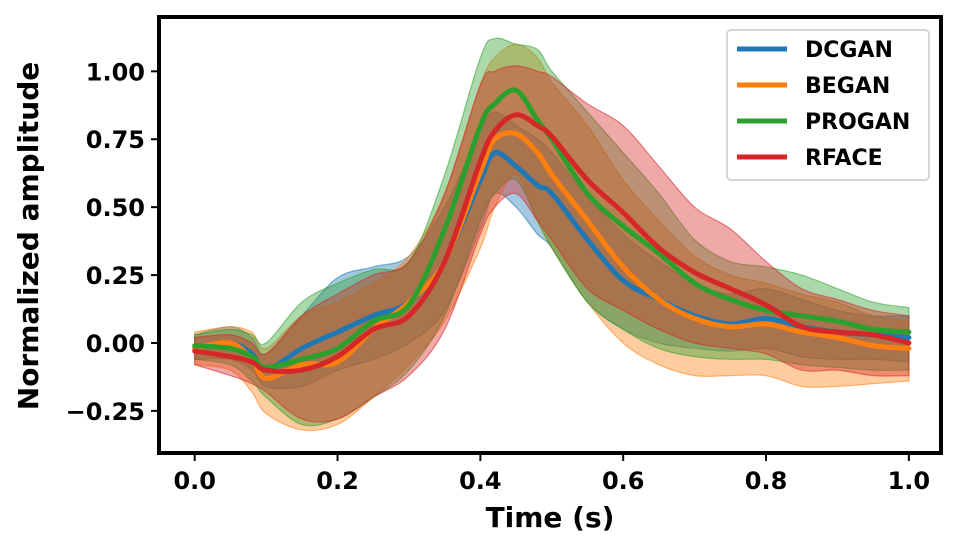 The image size is (959, 548). Describe the element at coordinates (849, 50) in the screenshot. I see `legend-label-dcgan: DCGAN` at that location.